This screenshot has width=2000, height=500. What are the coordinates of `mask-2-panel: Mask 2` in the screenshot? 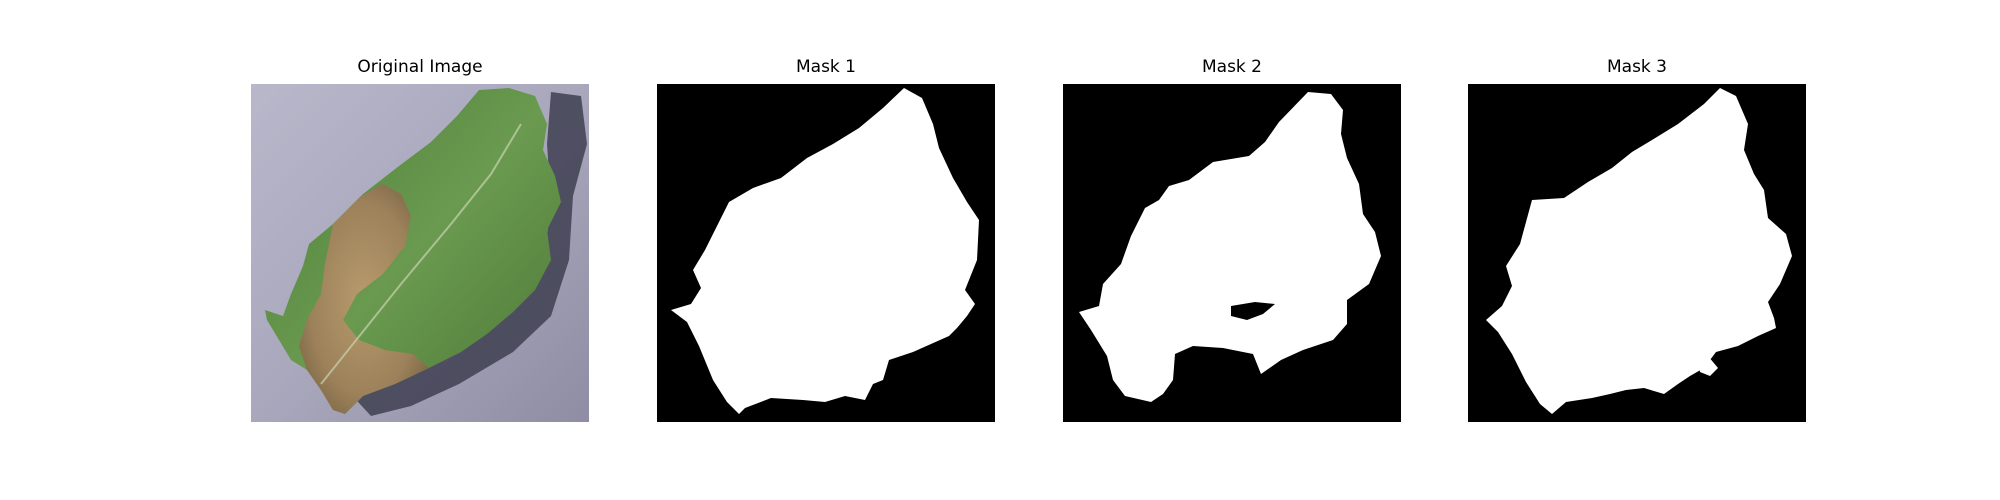 It's located at (1232, 239).